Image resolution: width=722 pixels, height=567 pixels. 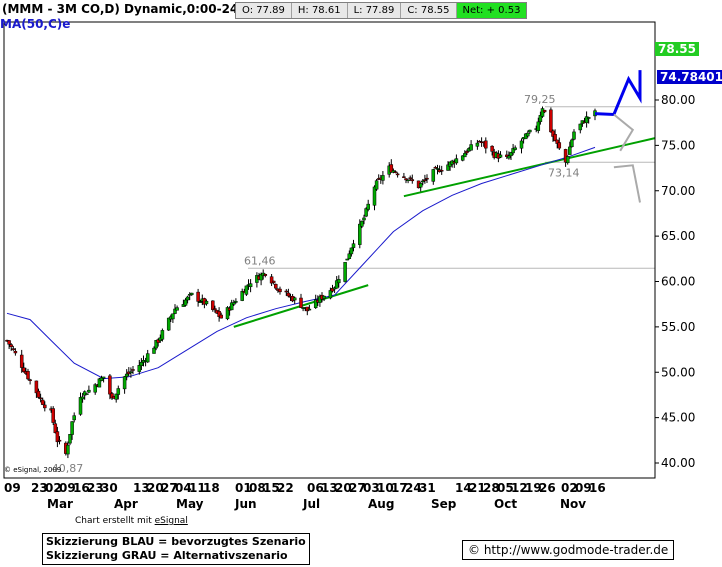 What do you see at coordinates (678, 372) in the screenshot?
I see `y-tick-label: 50.00` at bounding box center [678, 372].